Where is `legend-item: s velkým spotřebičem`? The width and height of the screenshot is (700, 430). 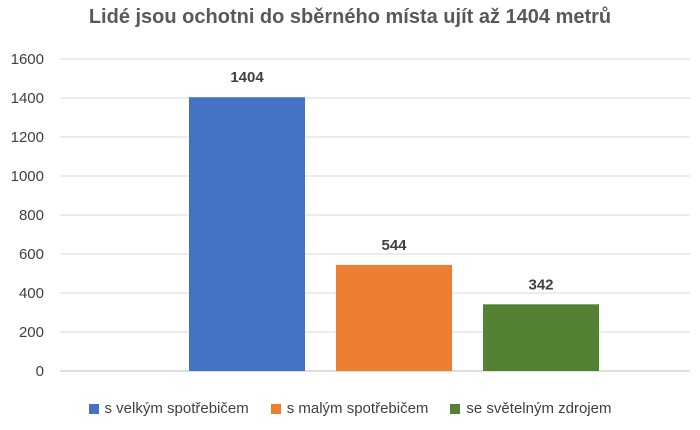 legend-item: s velkým spotřebičem is located at coordinates (168, 408).